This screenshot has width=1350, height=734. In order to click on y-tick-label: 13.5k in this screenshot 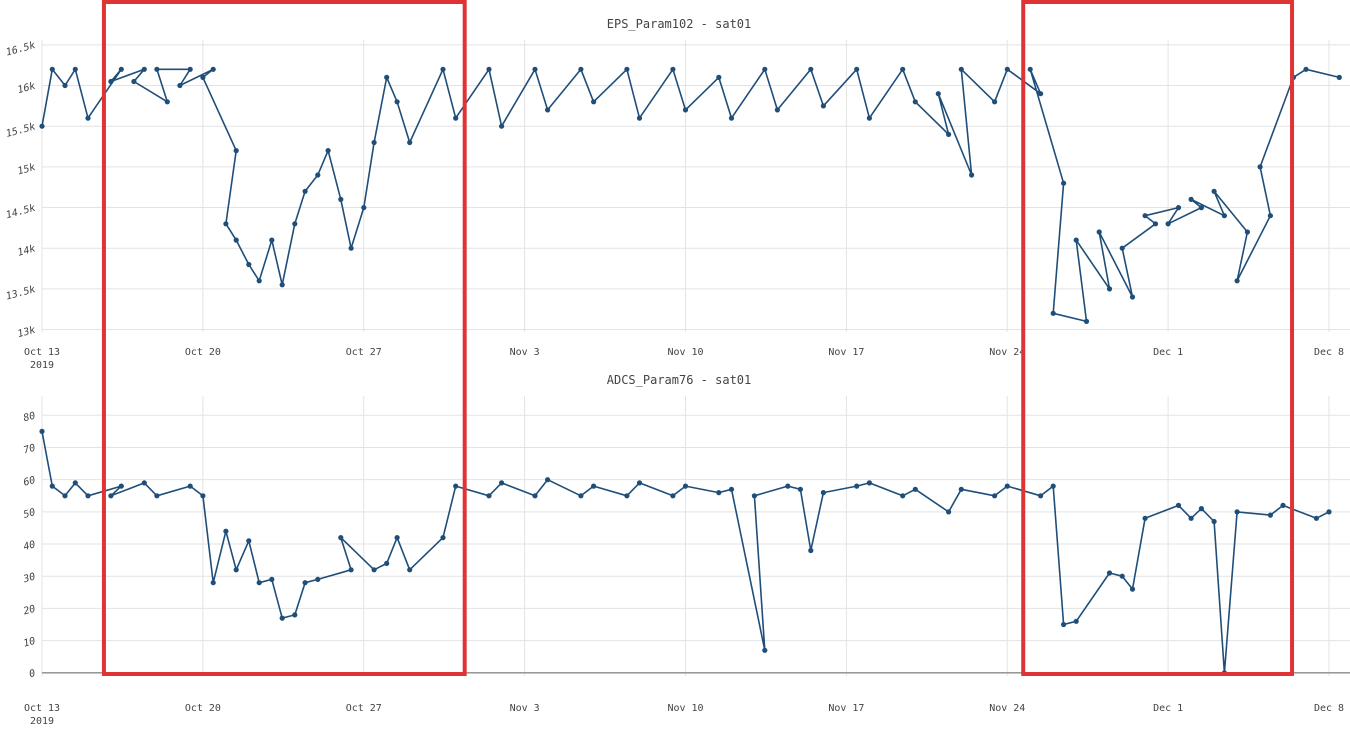, I will do `click(21, 293)`.